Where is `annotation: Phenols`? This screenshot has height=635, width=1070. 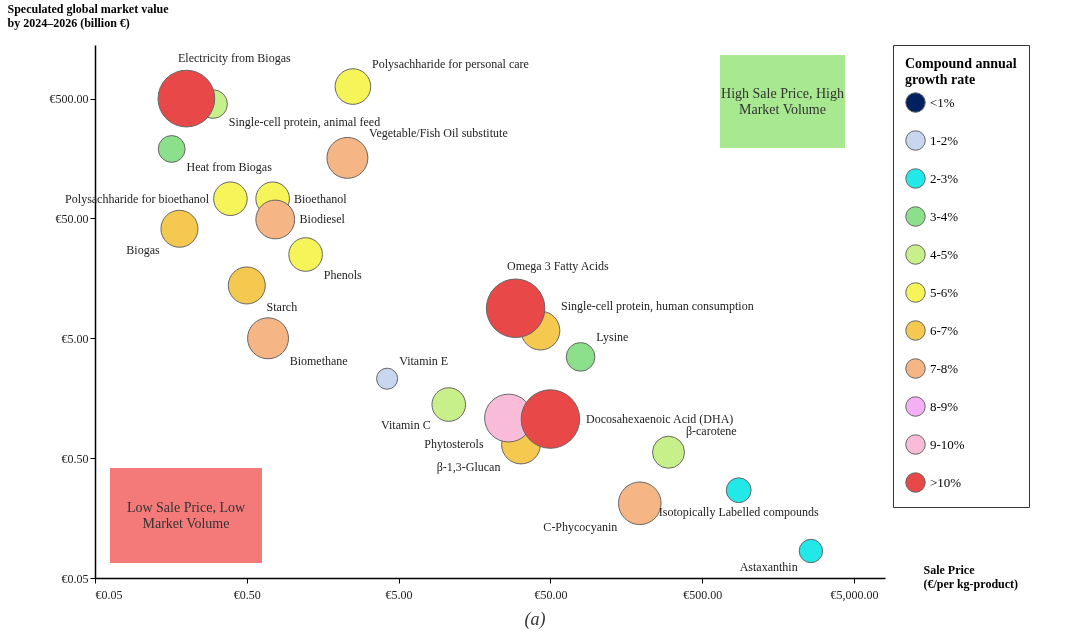
annotation: Phenols is located at coordinates (343, 274).